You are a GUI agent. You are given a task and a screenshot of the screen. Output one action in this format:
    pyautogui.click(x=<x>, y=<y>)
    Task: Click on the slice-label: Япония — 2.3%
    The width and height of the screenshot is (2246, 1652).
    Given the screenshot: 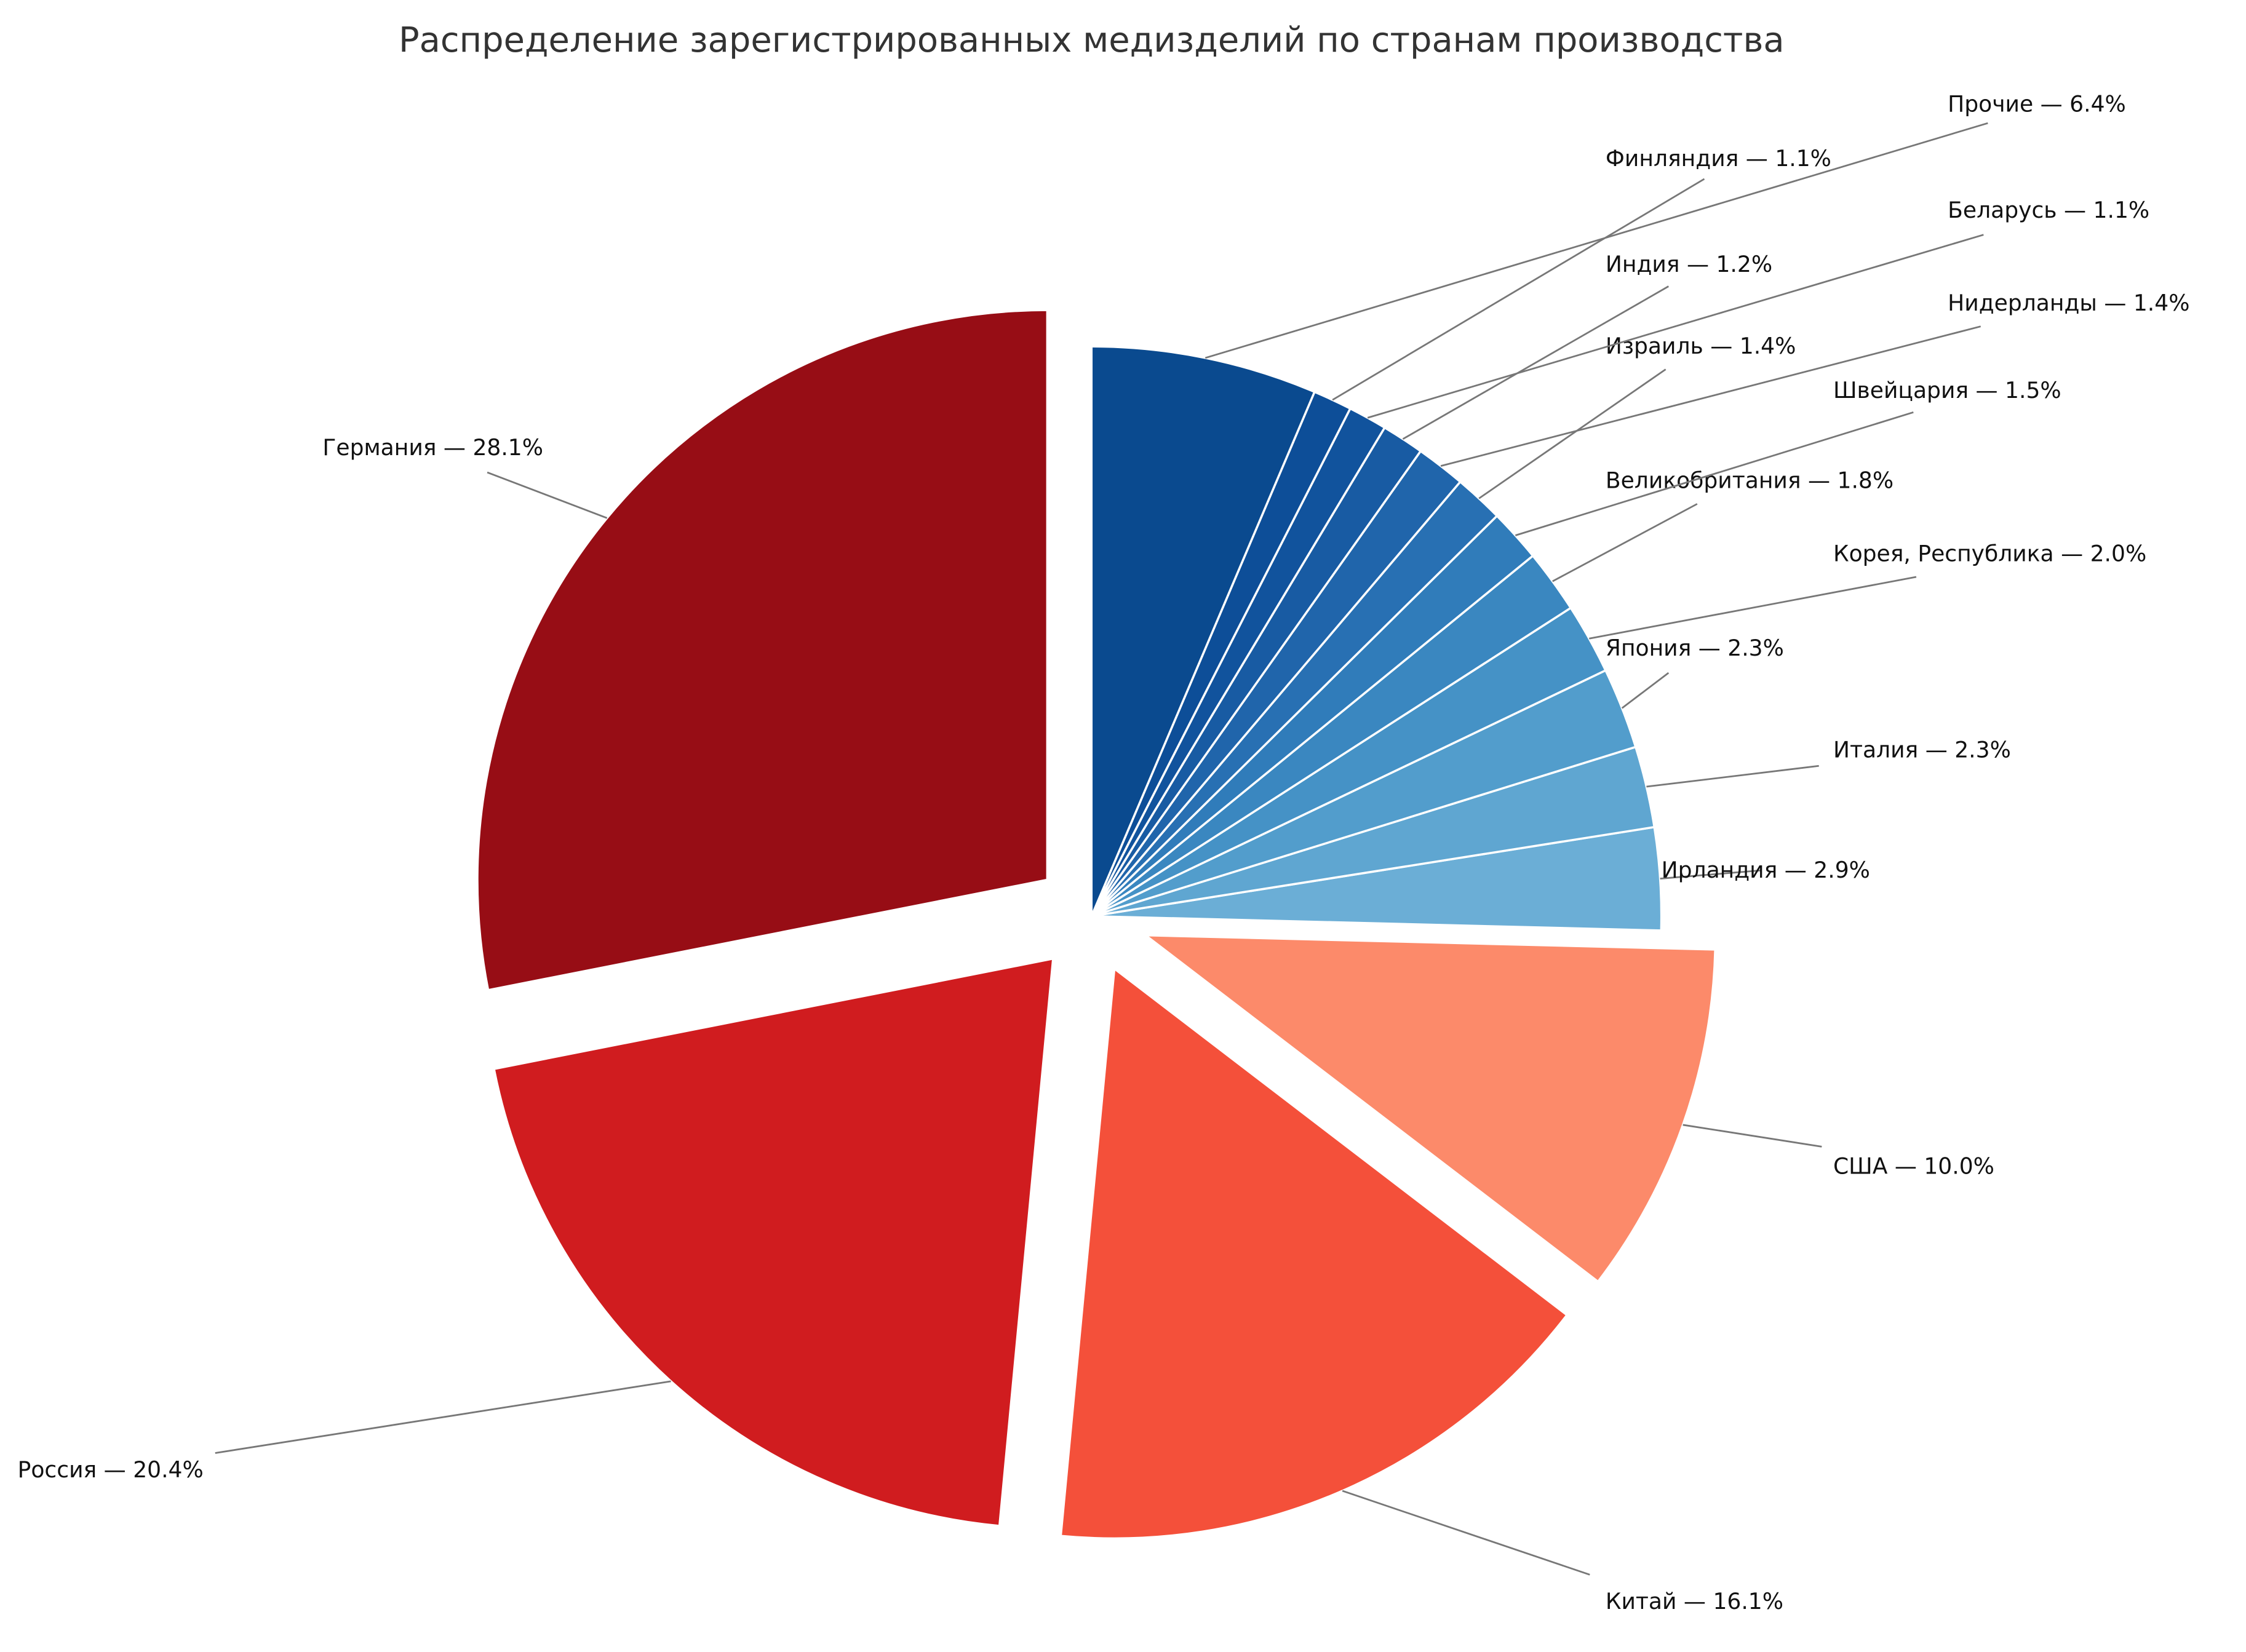 What is the action you would take?
    pyautogui.click(x=1695, y=648)
    